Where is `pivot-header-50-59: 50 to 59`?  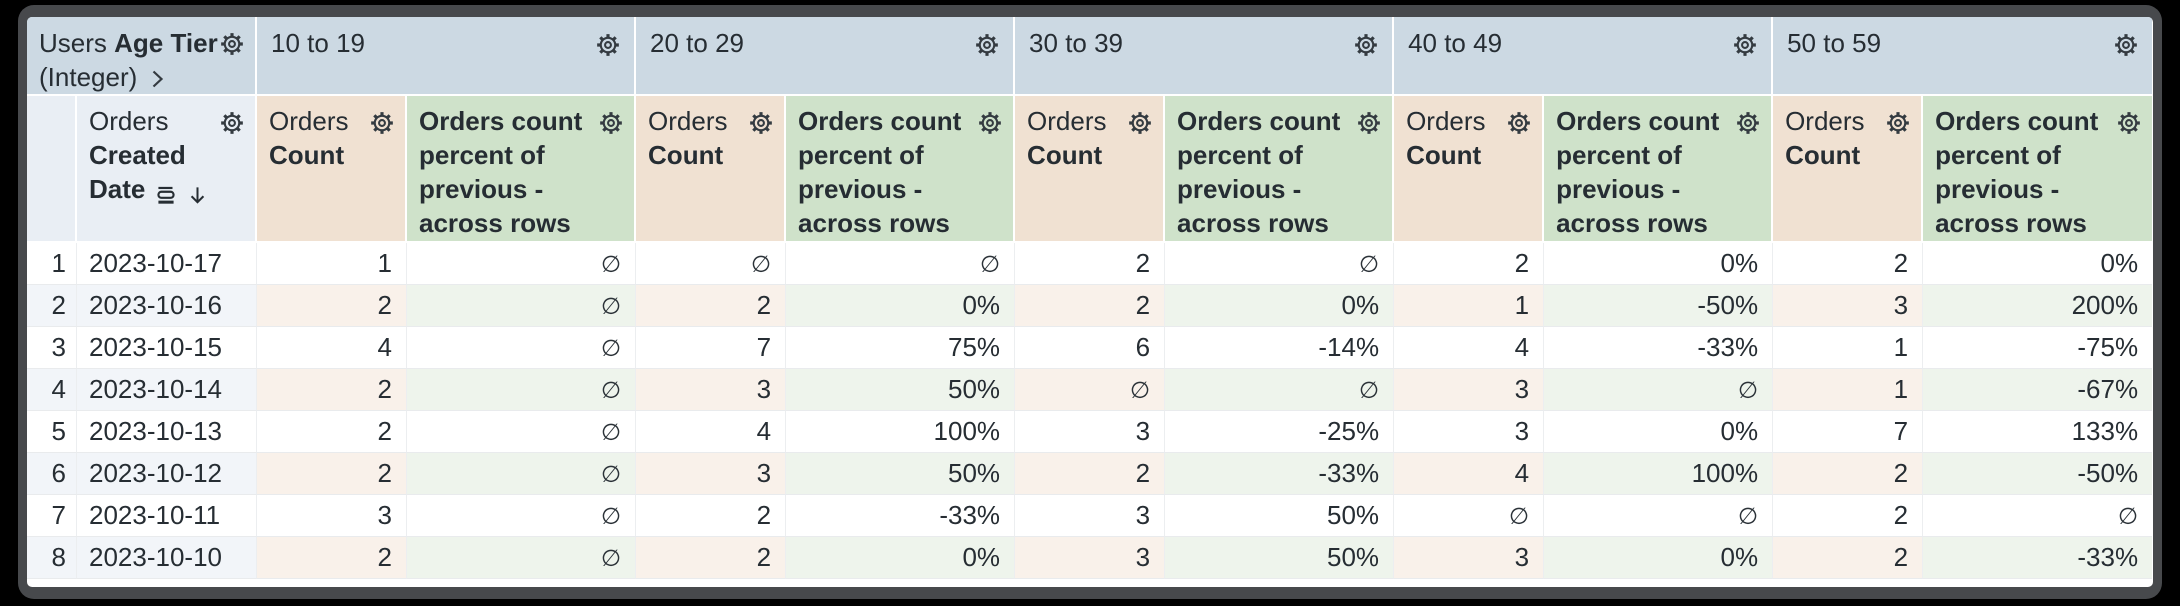 pivot-header-50-59: 50 to 59 is located at coordinates (1963, 56).